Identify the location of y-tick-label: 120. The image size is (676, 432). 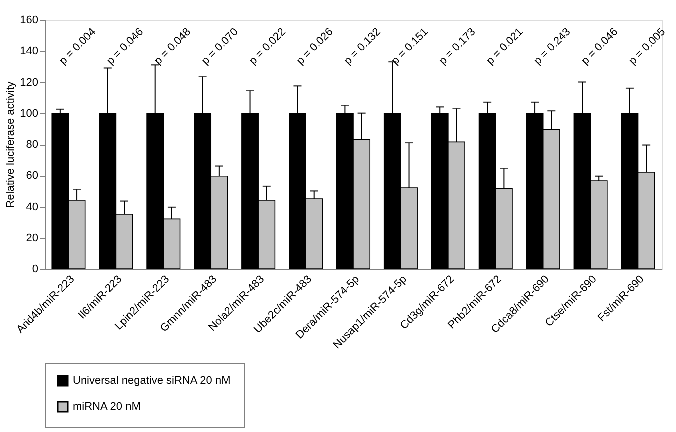
(29, 82).